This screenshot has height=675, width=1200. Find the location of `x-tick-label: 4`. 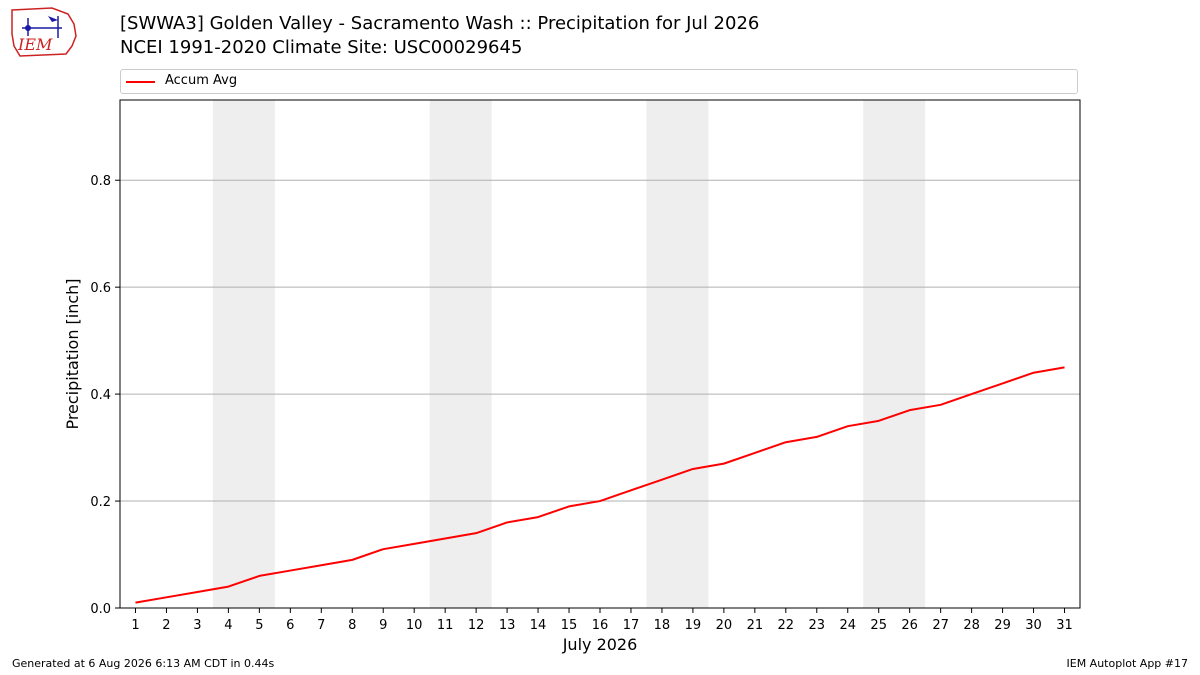

x-tick-label: 4 is located at coordinates (228, 625).